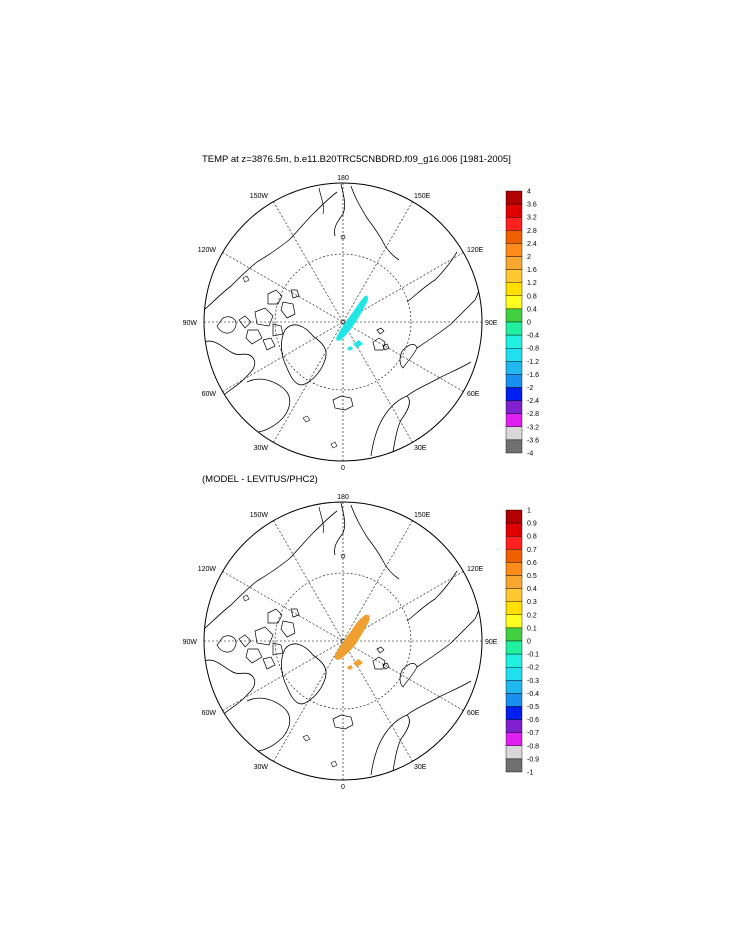 Image resolution: width=733 pixels, height=945 pixels. What do you see at coordinates (533, 707) in the screenshot?
I see `colorbar-tick-label: -0.5` at bounding box center [533, 707].